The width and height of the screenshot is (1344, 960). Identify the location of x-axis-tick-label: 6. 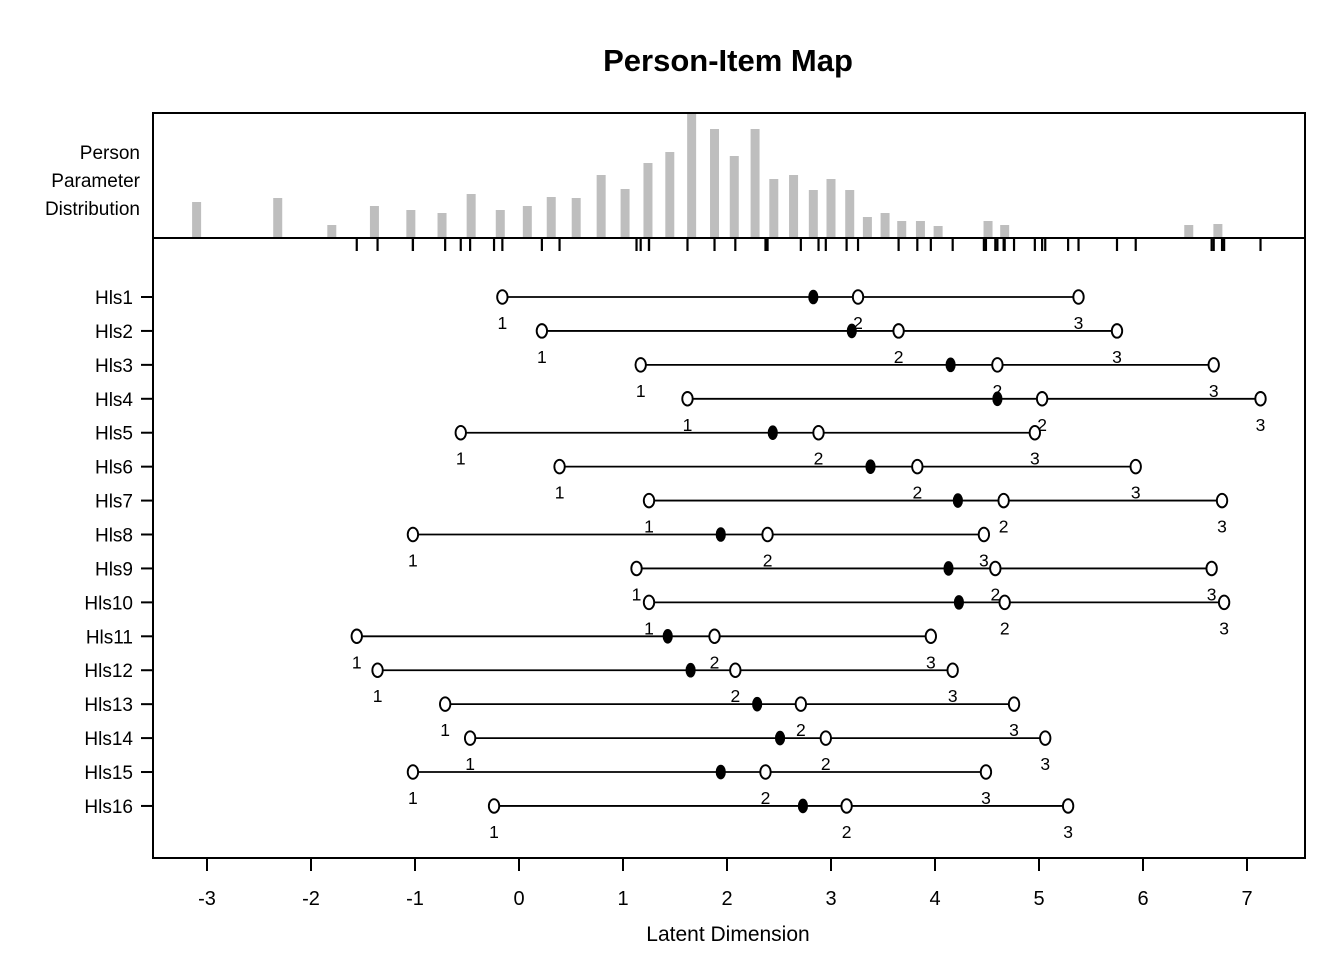
(1142, 899).